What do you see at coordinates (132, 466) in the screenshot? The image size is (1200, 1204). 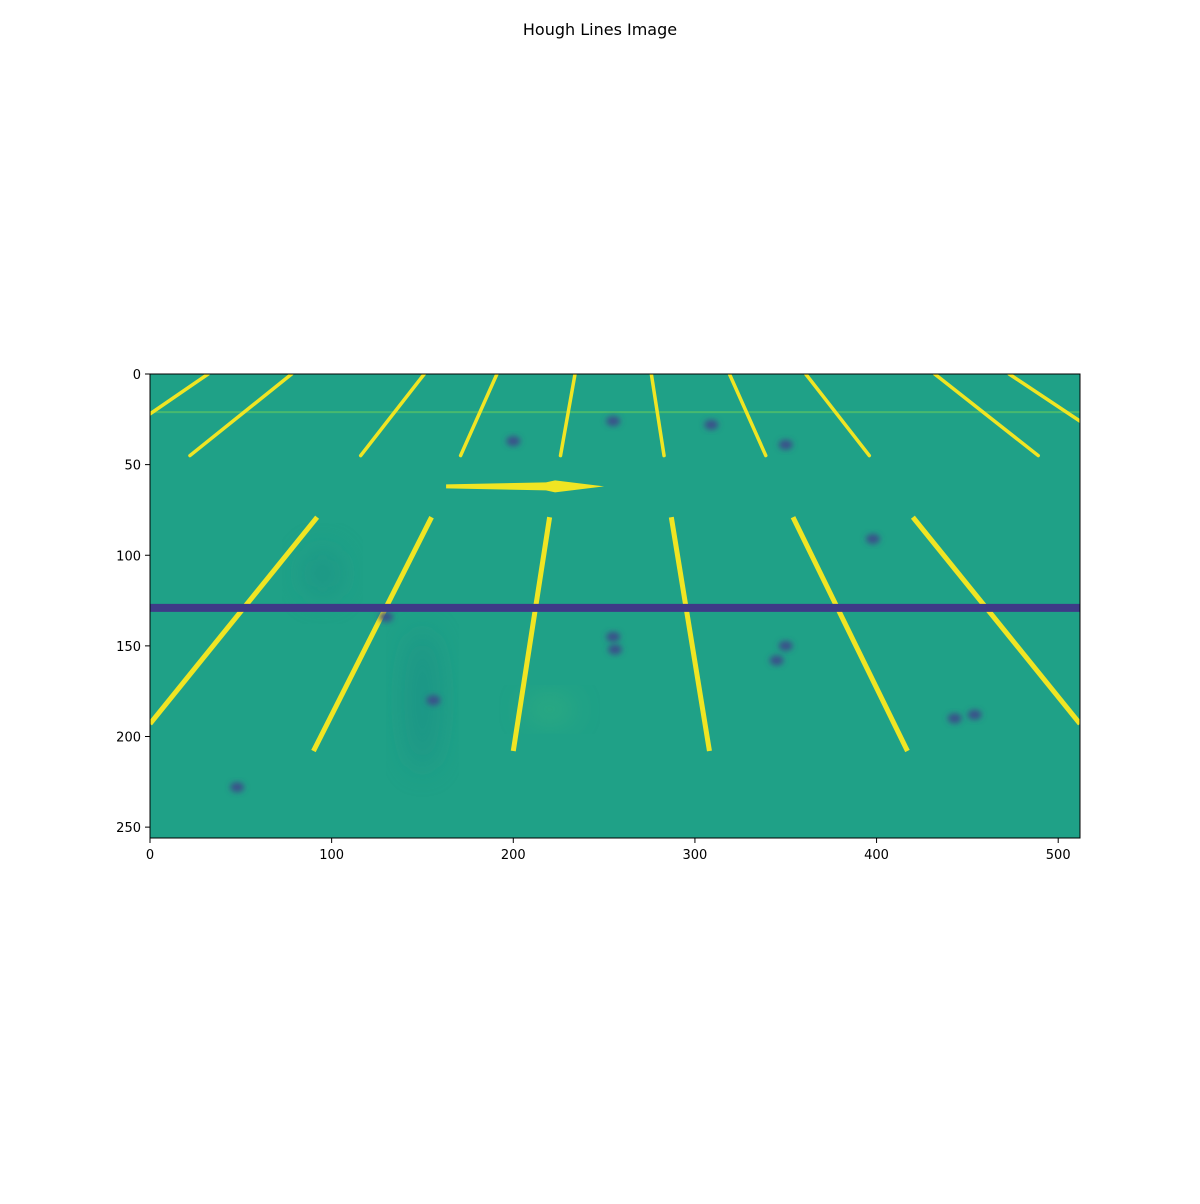 I see `y-tick-label: 50` at bounding box center [132, 466].